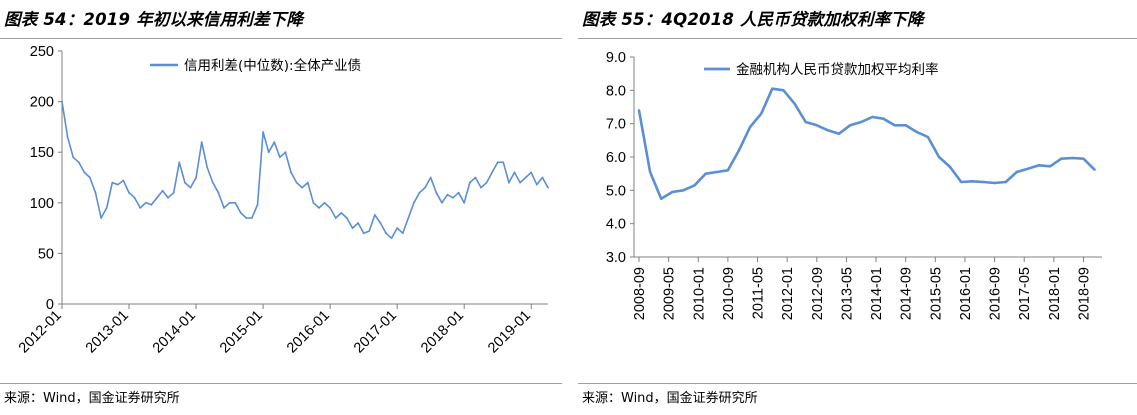  Describe the element at coordinates (966, 293) in the screenshot. I see `x-tick-label: 2016-01` at that location.